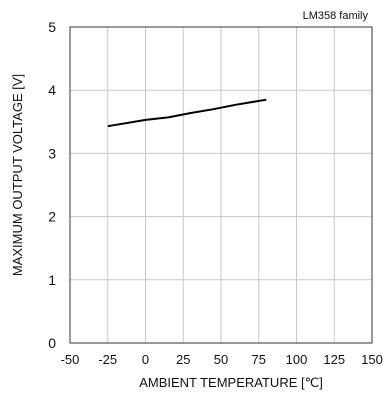 Image resolution: width=392 pixels, height=399 pixels. I want to click on x-tick-label: -25, so click(107, 359).